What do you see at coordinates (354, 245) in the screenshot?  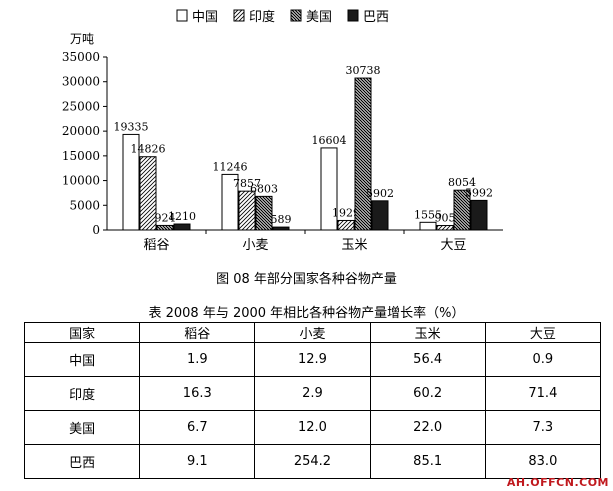 I see `x-tick-label: 玉米` at bounding box center [354, 245].